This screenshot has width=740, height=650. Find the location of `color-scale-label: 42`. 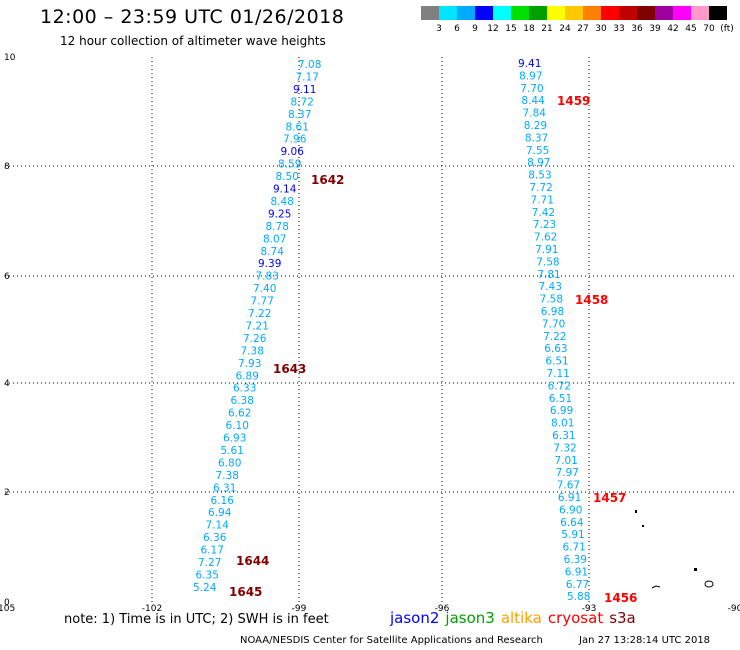

color-scale-label: 42 is located at coordinates (673, 29).